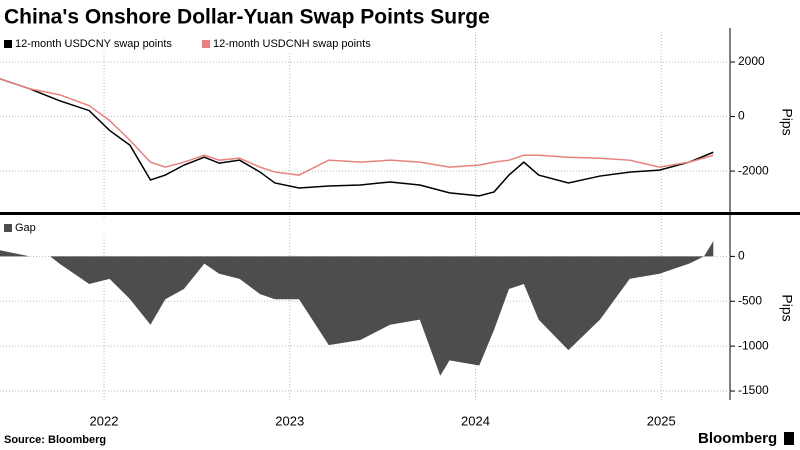 The width and height of the screenshot is (800, 450). I want to click on y-tick-label: -500, so click(750, 300).